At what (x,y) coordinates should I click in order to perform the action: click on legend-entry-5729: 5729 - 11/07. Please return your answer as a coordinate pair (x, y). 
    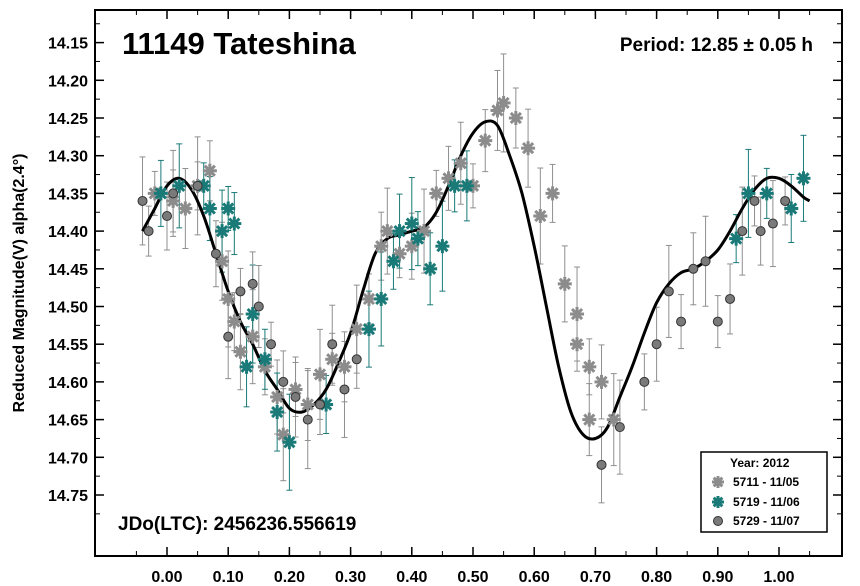
    Looking at the image, I should click on (766, 521).